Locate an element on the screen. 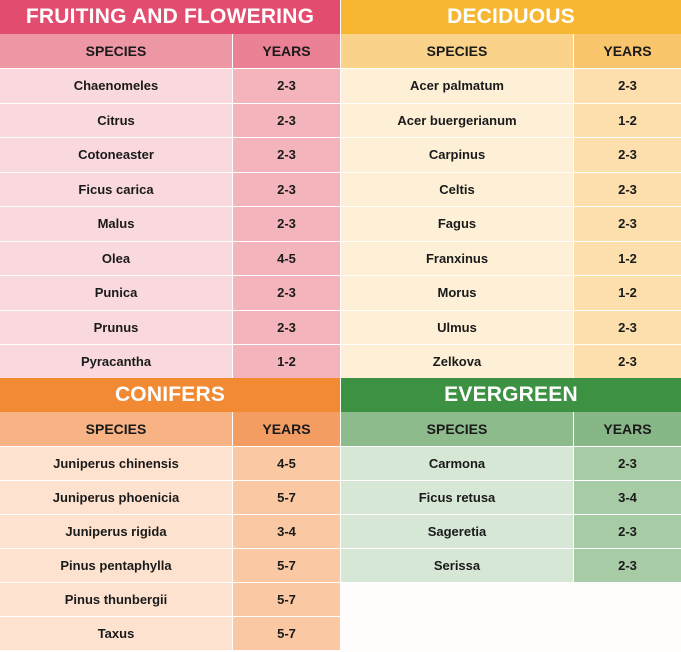 This screenshot has height=652, width=681. species-cell: Sageretia is located at coordinates (457, 531).